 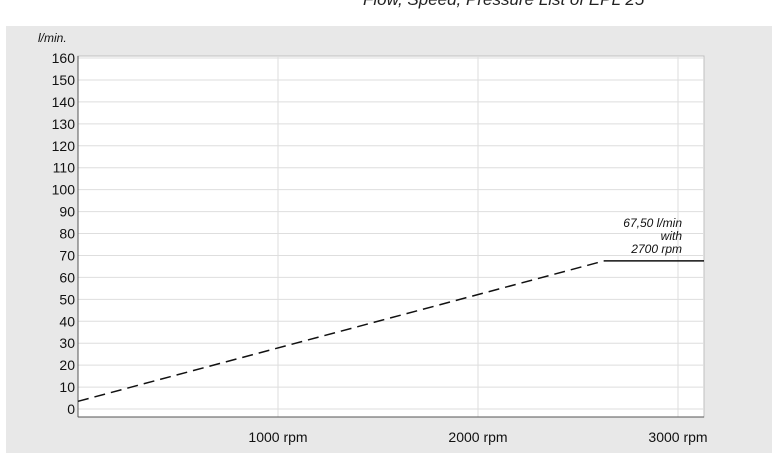 What do you see at coordinates (677, 437) in the screenshot?
I see `x-tick-label: 3000 rpm` at bounding box center [677, 437].